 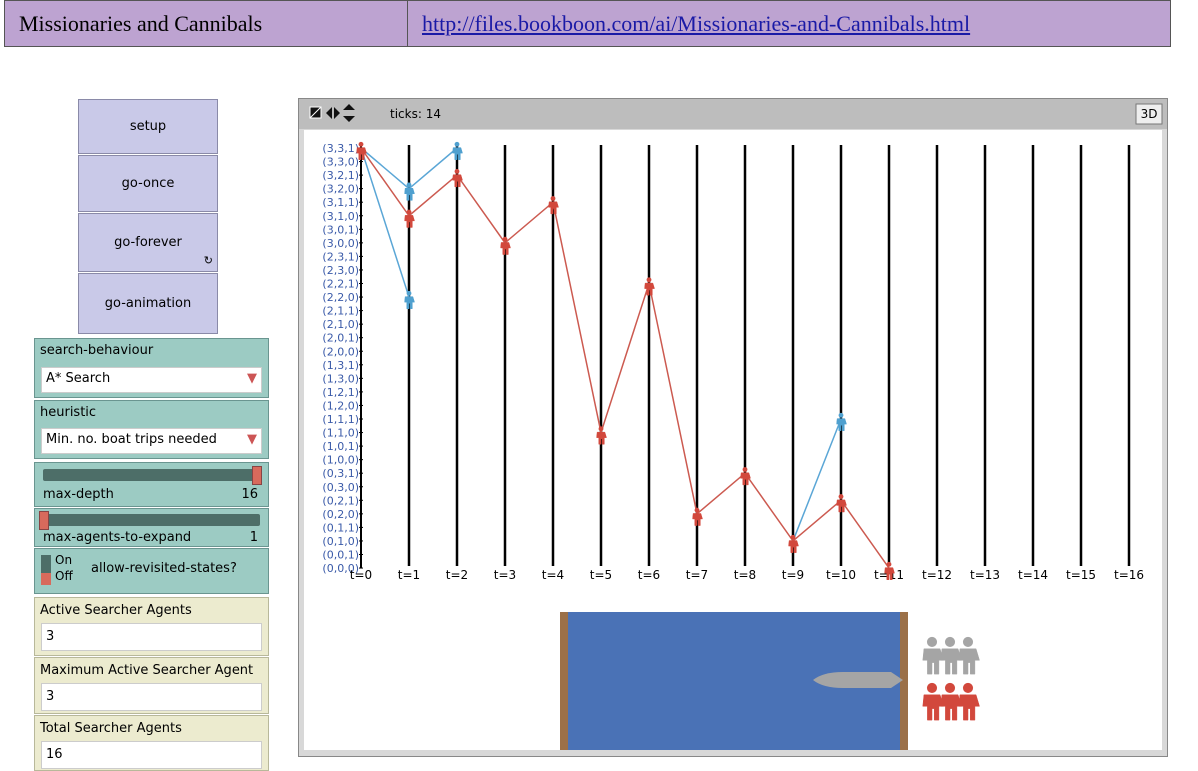 I want to click on state-label: (2,3,0), so click(x=340, y=270).